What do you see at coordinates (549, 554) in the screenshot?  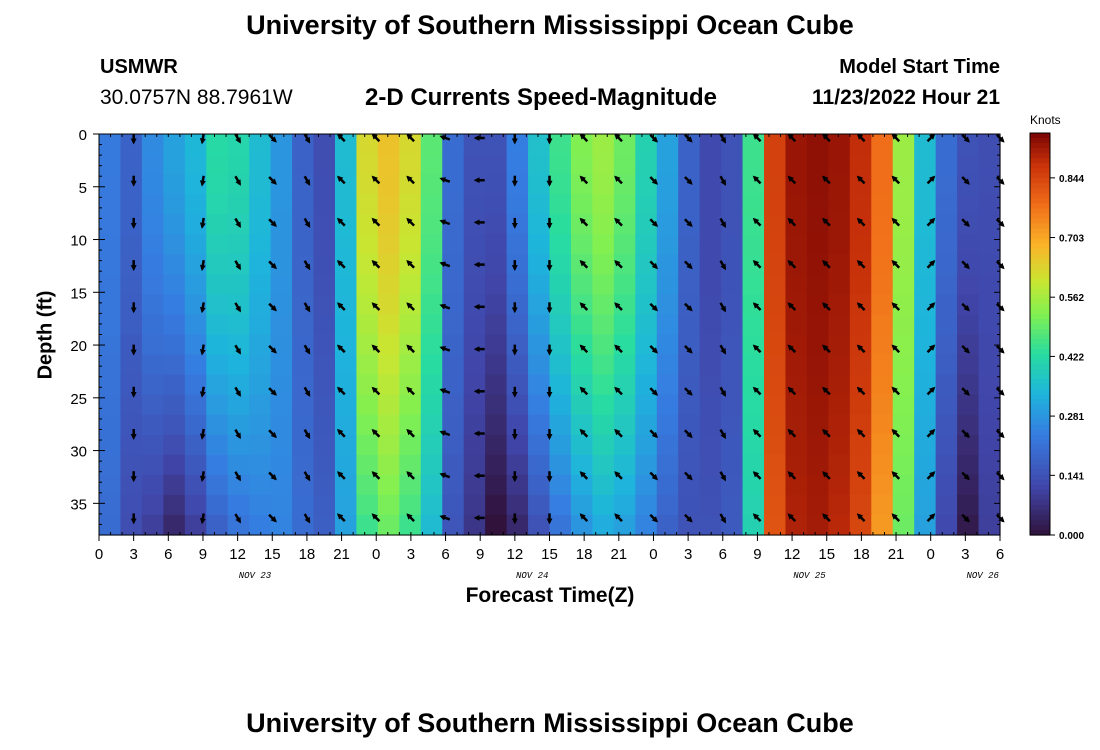 I see `x-tick-label: 15` at bounding box center [549, 554].